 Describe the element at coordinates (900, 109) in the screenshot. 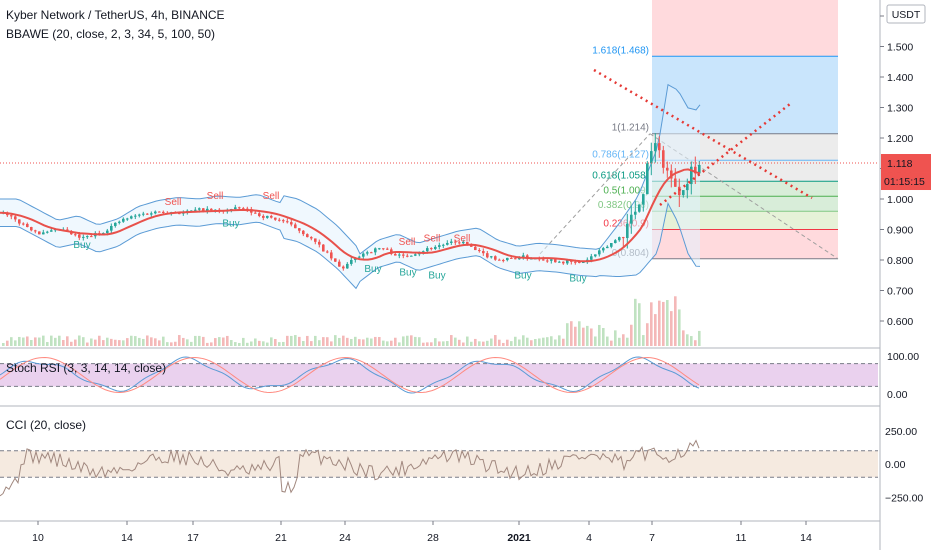

I see `price-tick-label: 1.300` at that location.